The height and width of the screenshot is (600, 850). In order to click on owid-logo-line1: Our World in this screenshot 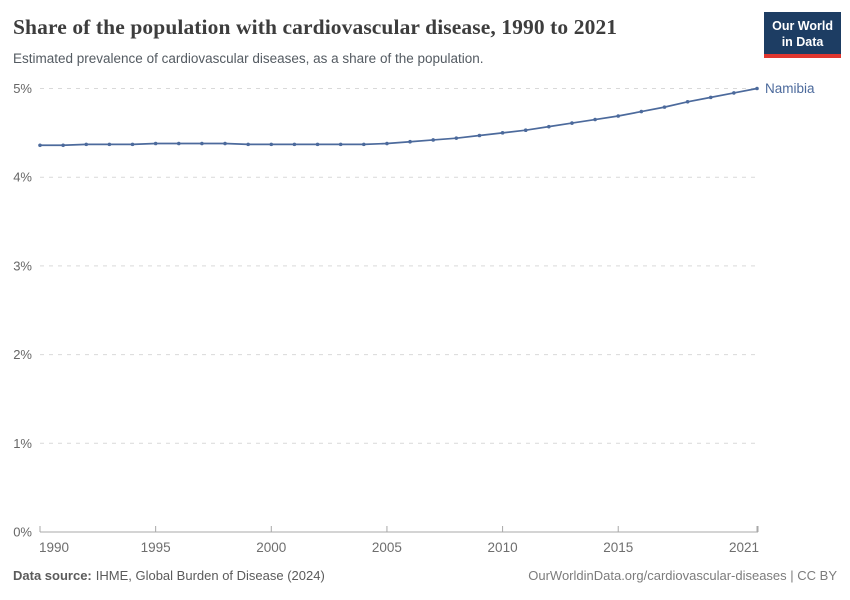, I will do `click(802, 26)`.